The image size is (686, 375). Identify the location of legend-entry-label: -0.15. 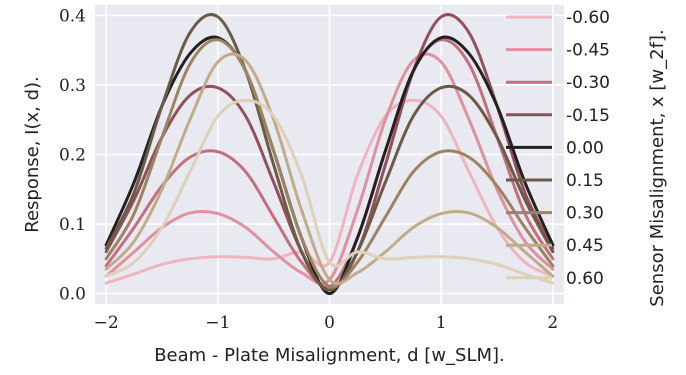
(588, 116).